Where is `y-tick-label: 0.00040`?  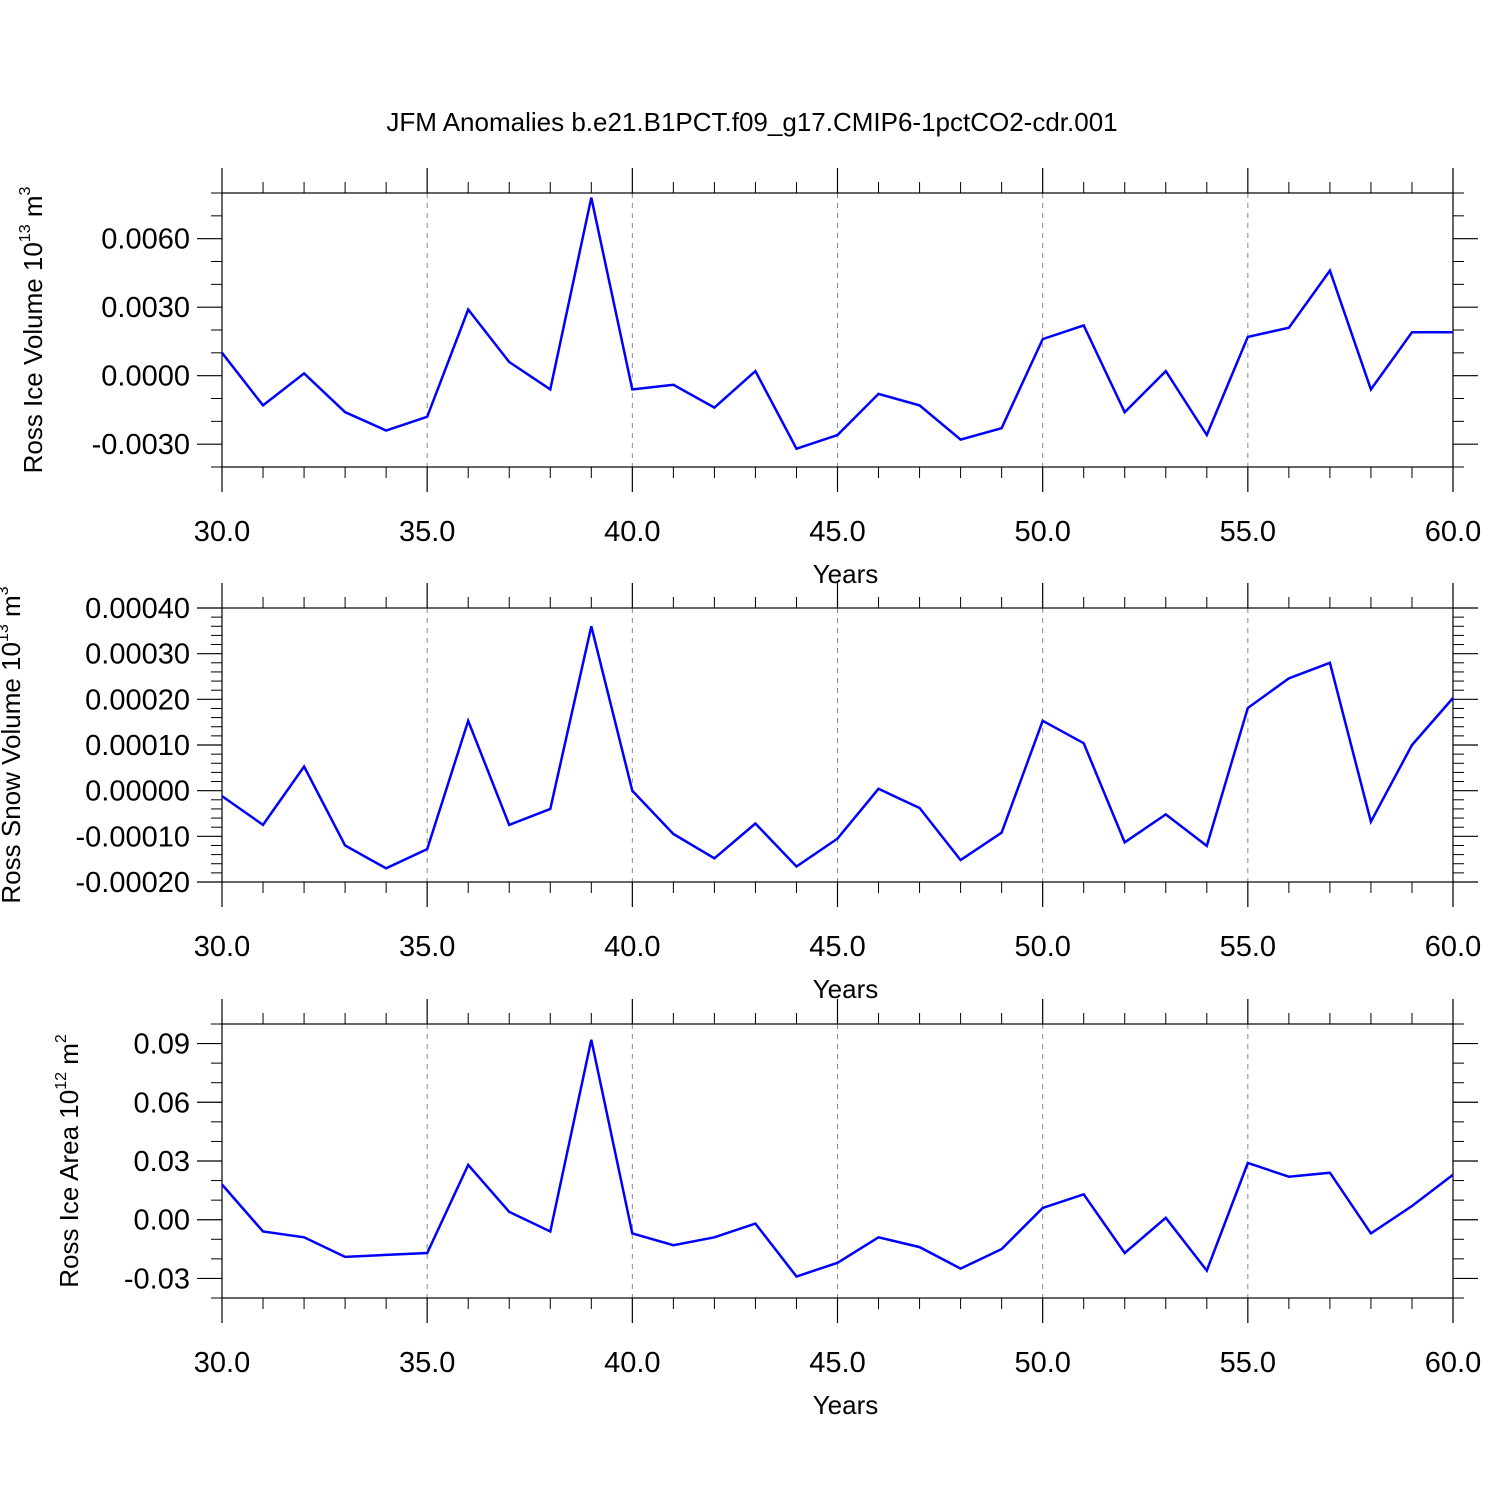 y-tick-label: 0.00040 is located at coordinates (137, 609).